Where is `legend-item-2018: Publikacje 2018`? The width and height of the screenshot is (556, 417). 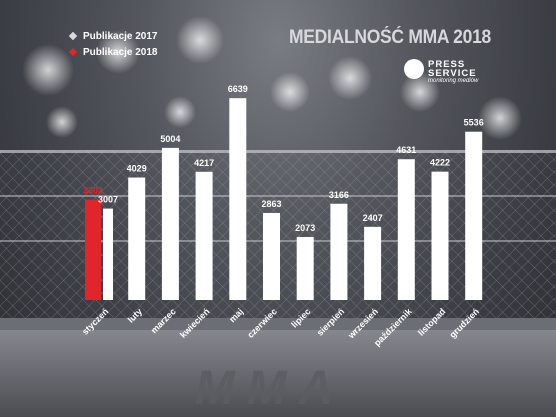 legend-item-2018: Publikacje 2018 is located at coordinates (113, 52).